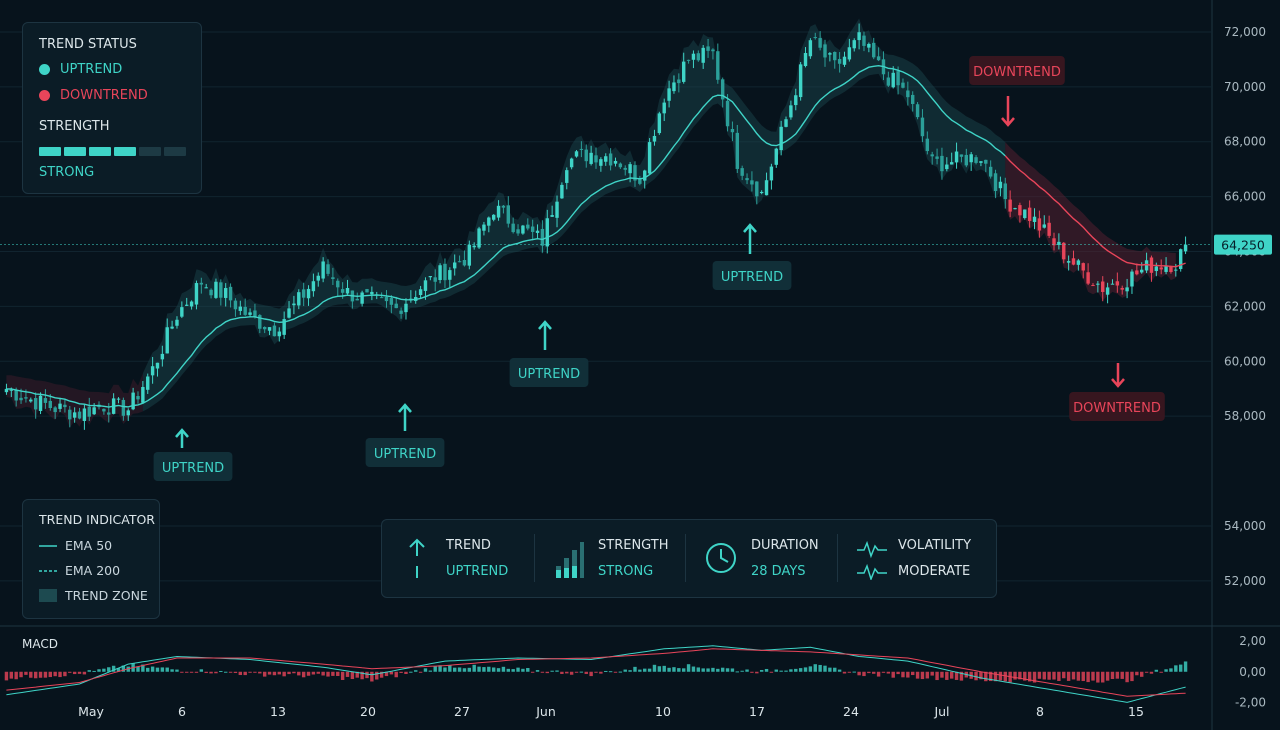  Describe the element at coordinates (405, 454) in the screenshot. I see `annotation-label: UPTREND` at that location.